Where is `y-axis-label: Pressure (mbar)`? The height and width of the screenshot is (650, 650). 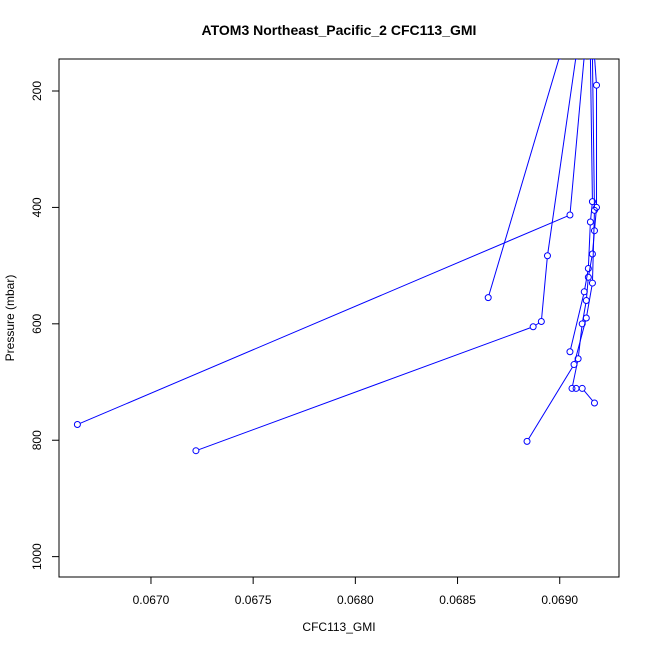
y-axis-label: Pressure (mbar) is located at coordinates (10, 318).